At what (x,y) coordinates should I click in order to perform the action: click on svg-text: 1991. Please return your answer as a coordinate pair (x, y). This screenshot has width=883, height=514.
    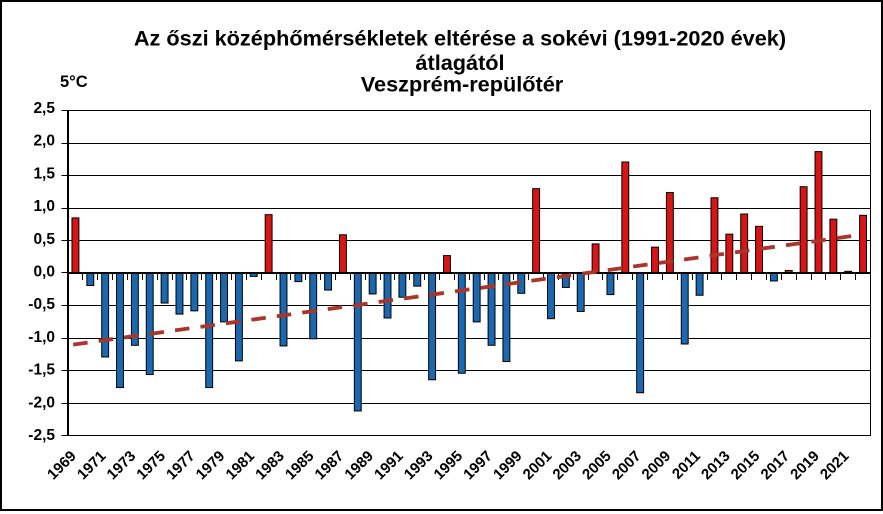
    Looking at the image, I should click on (389, 466).